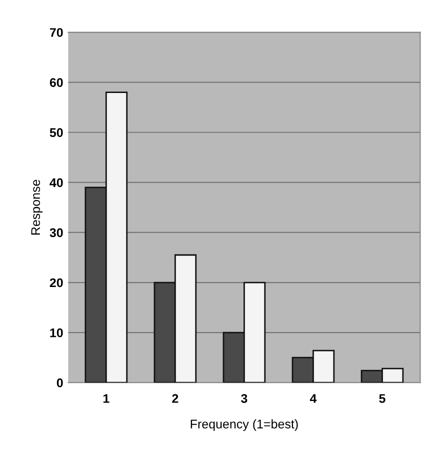 The image size is (440, 461). What do you see at coordinates (36, 207) in the screenshot?
I see `y-axis-title: Response` at bounding box center [36, 207].